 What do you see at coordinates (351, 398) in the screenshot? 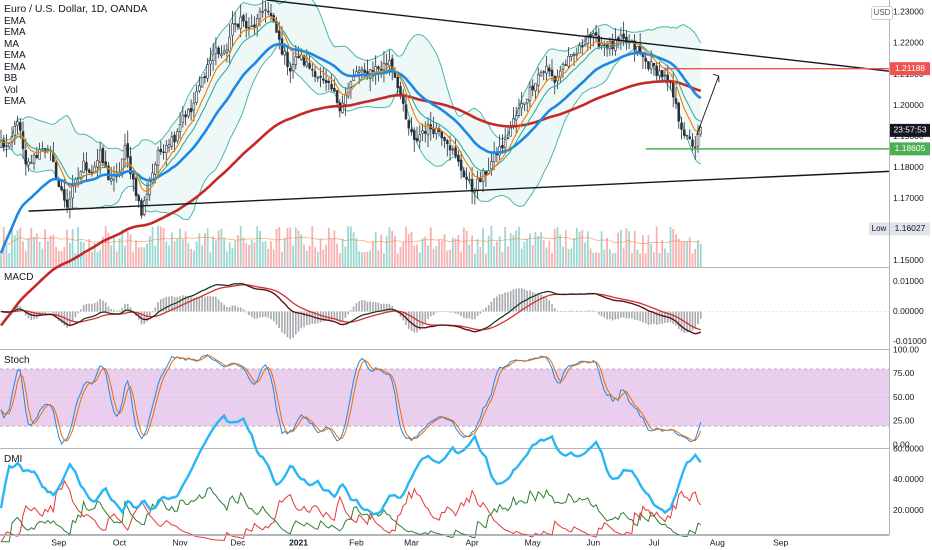
I see `stoch-d-line` at bounding box center [351, 398].